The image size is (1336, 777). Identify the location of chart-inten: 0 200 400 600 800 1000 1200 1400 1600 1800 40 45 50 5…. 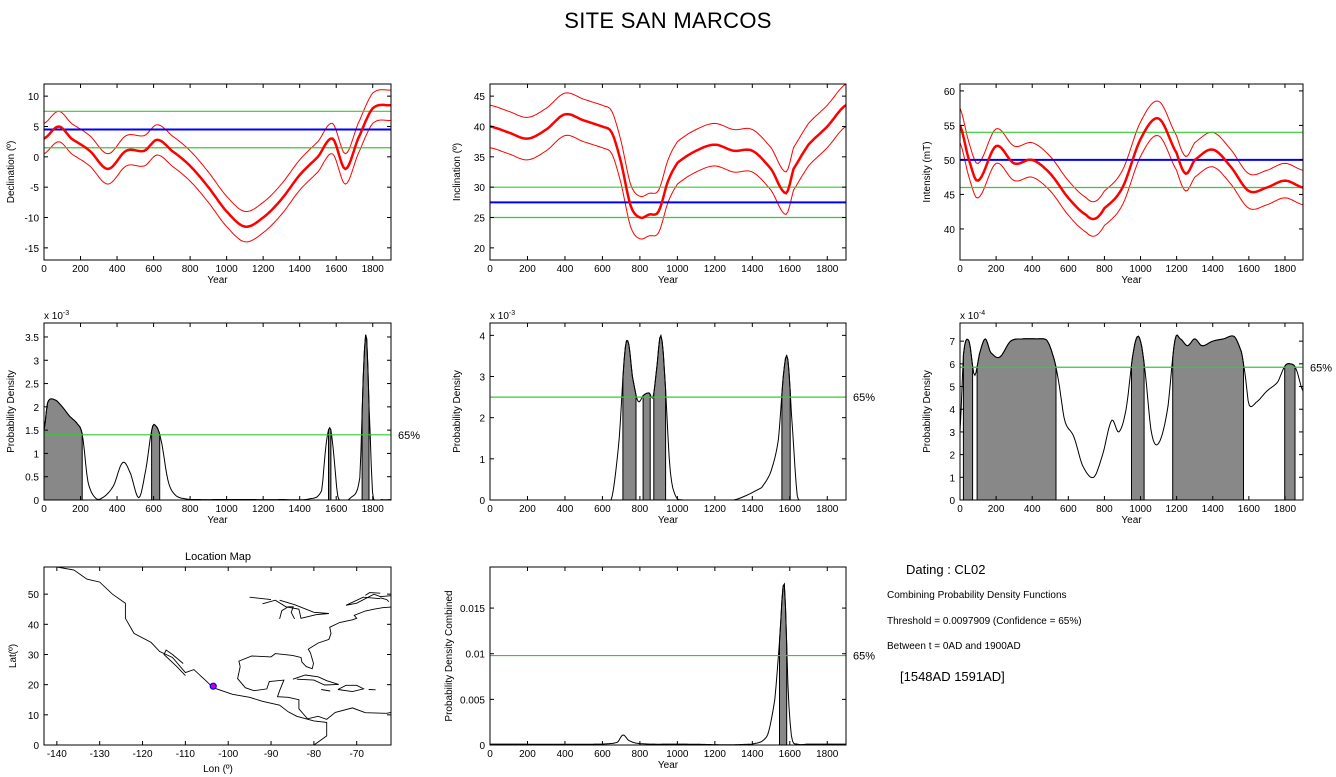
(1113, 184).